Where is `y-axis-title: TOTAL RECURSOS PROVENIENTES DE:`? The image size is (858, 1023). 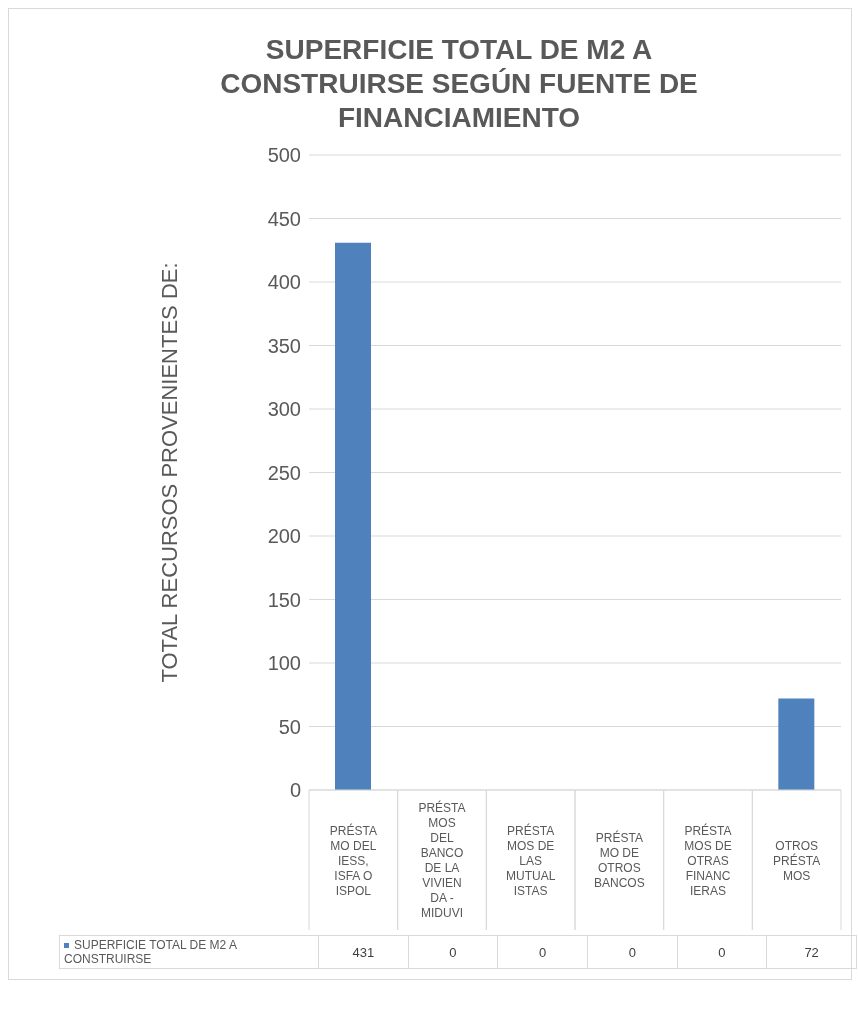
y-axis-title: TOTAL RECURSOS PROVENIENTES DE: is located at coordinates (169, 472).